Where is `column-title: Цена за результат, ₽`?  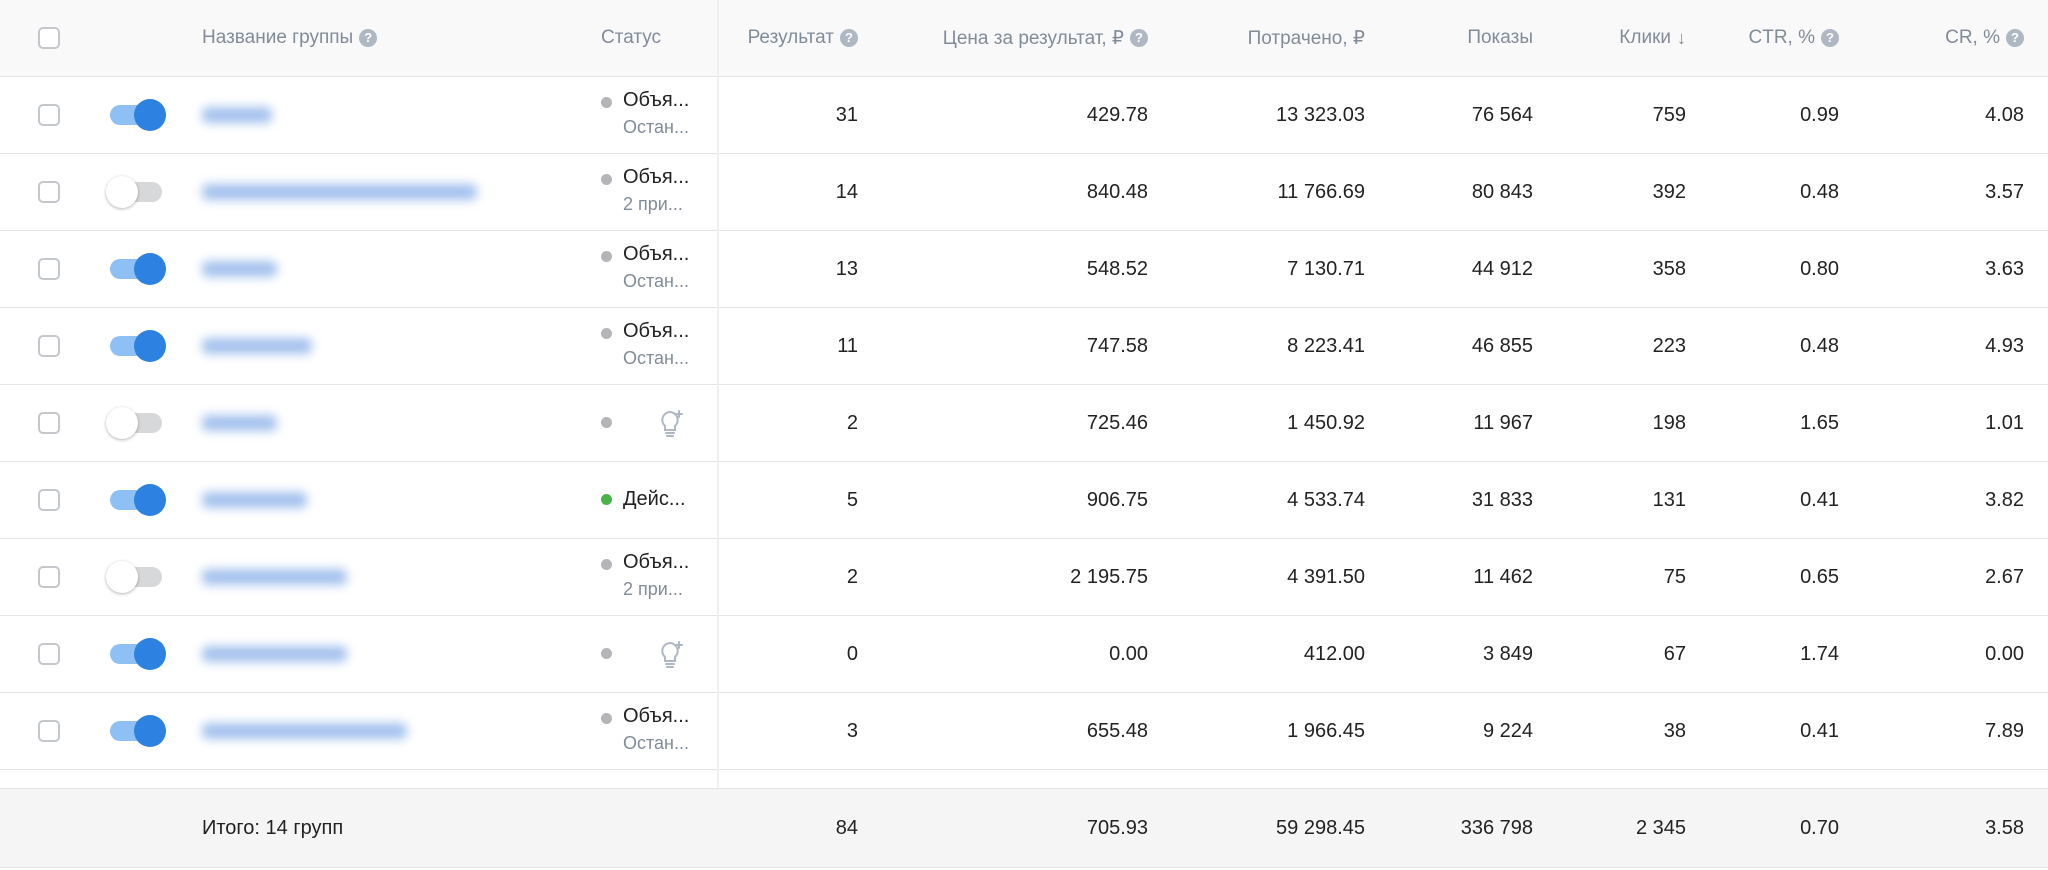
column-title: Цена за результат, ₽ is located at coordinates (1033, 38).